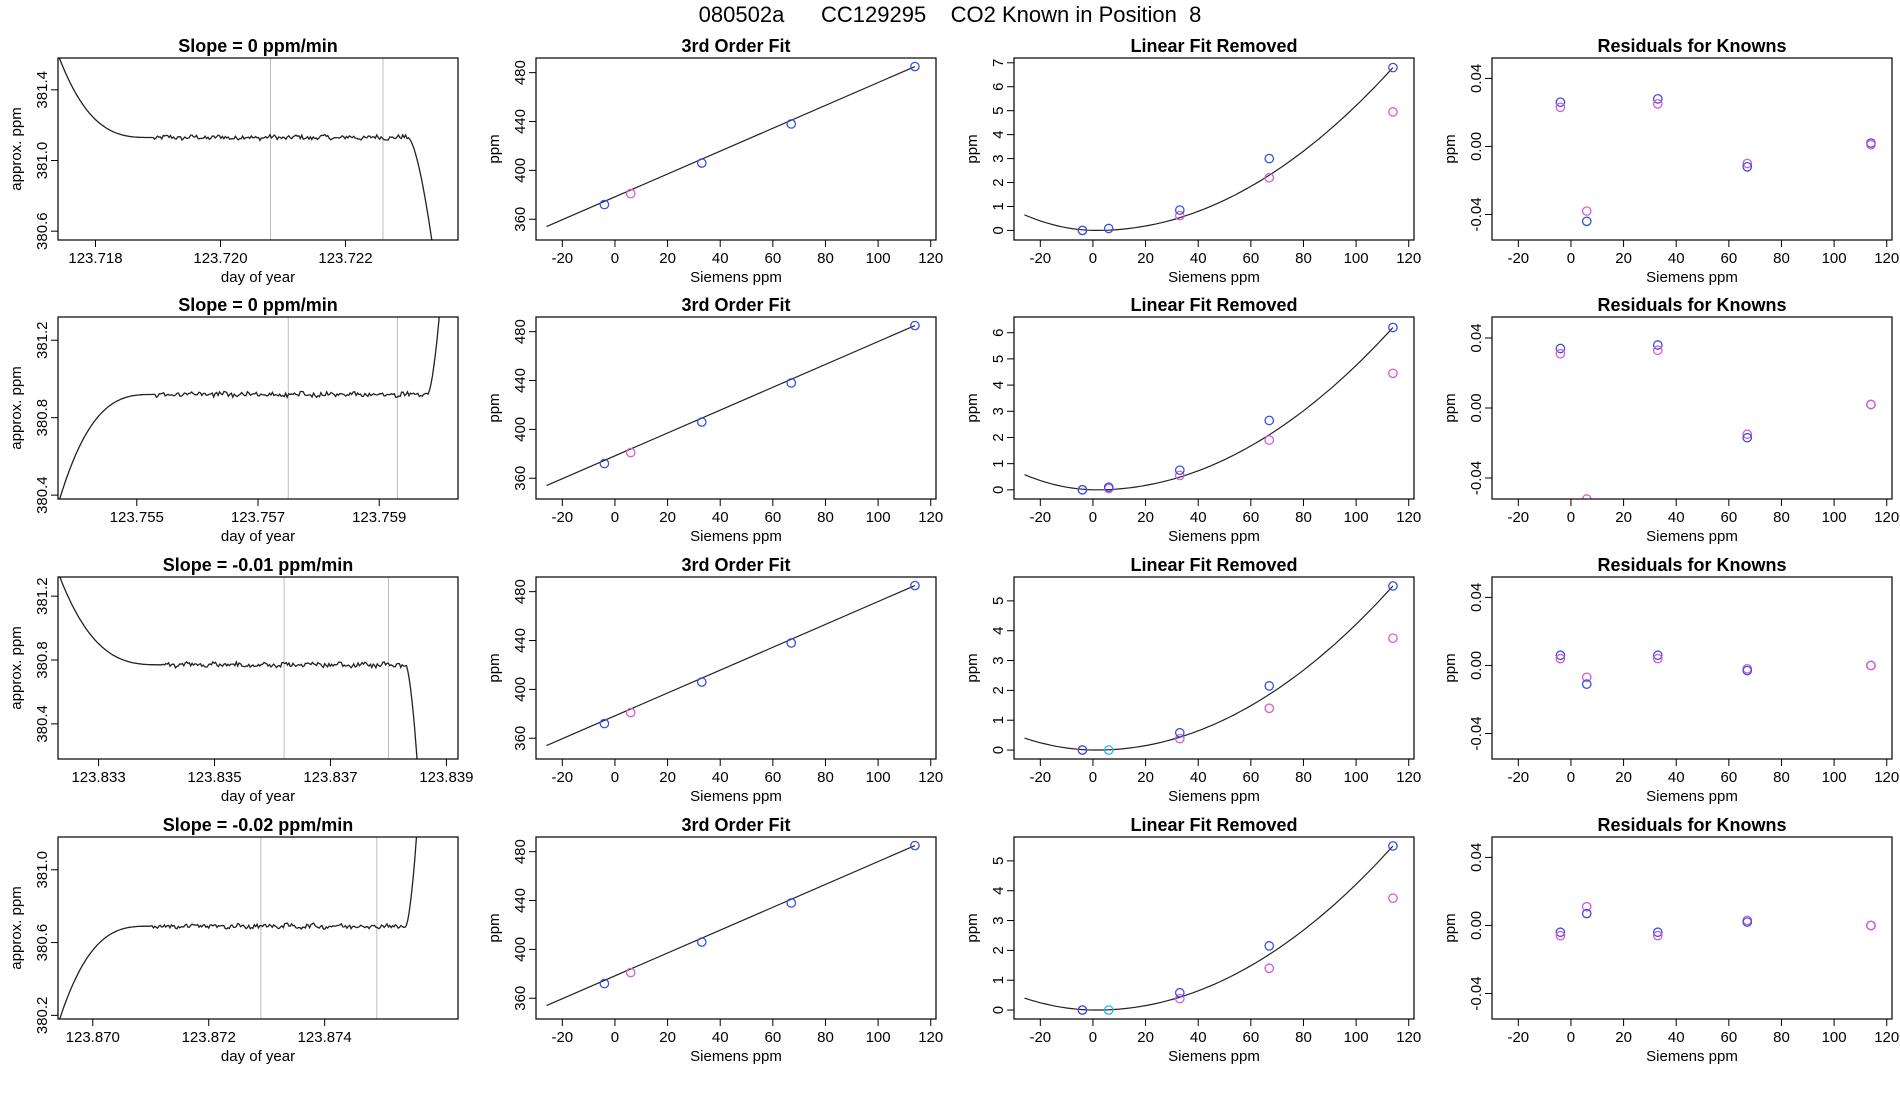  What do you see at coordinates (1476, 925) in the screenshot?
I see `y-tick-label: 0.00` at bounding box center [1476, 925].